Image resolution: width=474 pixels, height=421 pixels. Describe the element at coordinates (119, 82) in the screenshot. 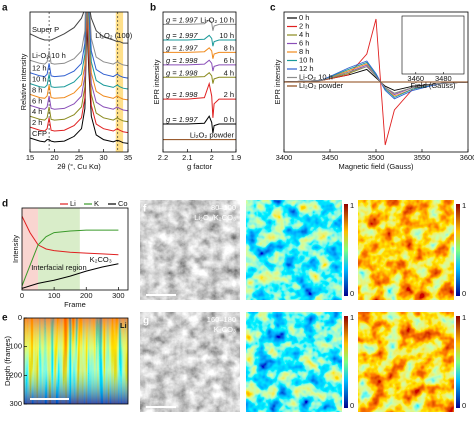

I see `highlight-band` at that location.